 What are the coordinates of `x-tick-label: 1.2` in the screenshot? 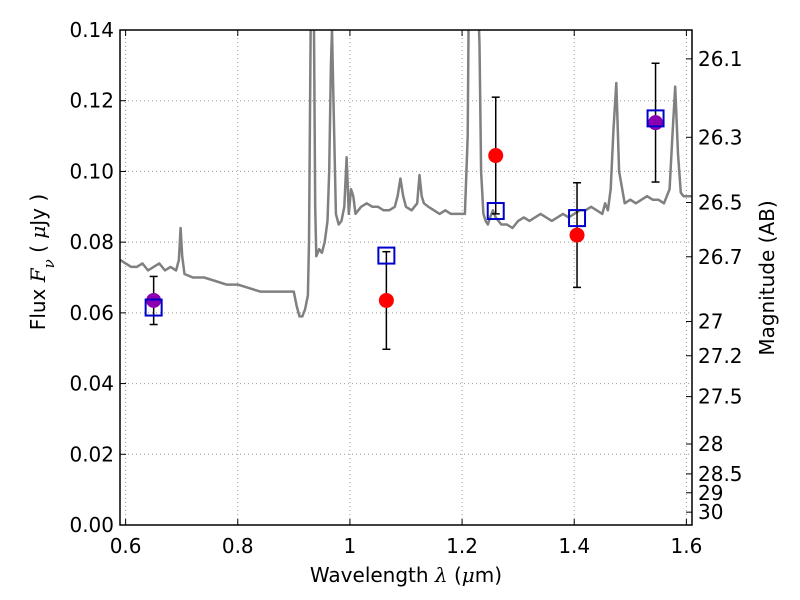 It's located at (462, 546).